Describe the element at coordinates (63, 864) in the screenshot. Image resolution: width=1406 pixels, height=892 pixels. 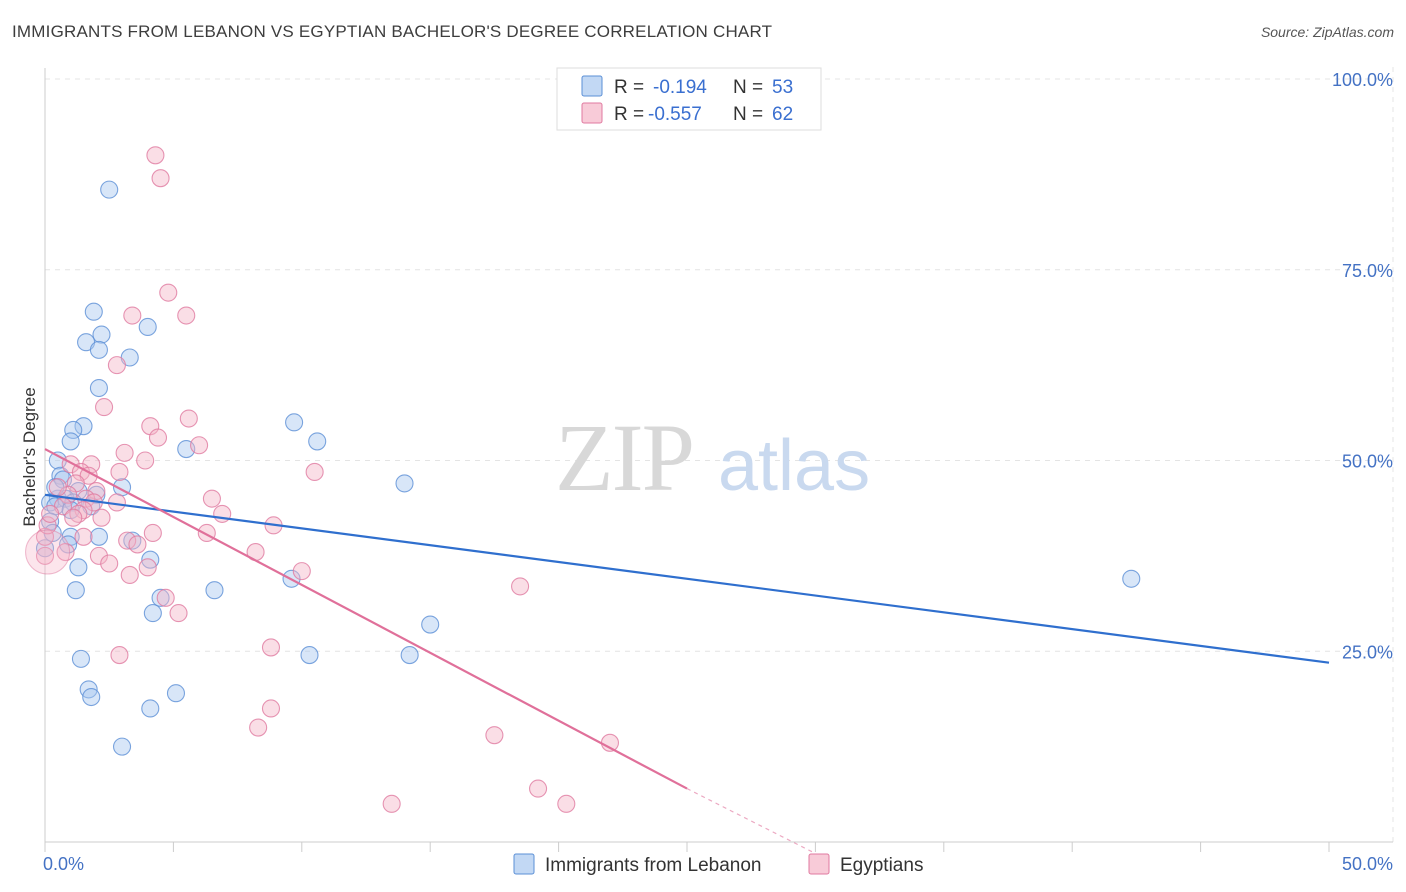
I see `x-tick-label: 0.0%` at that location.